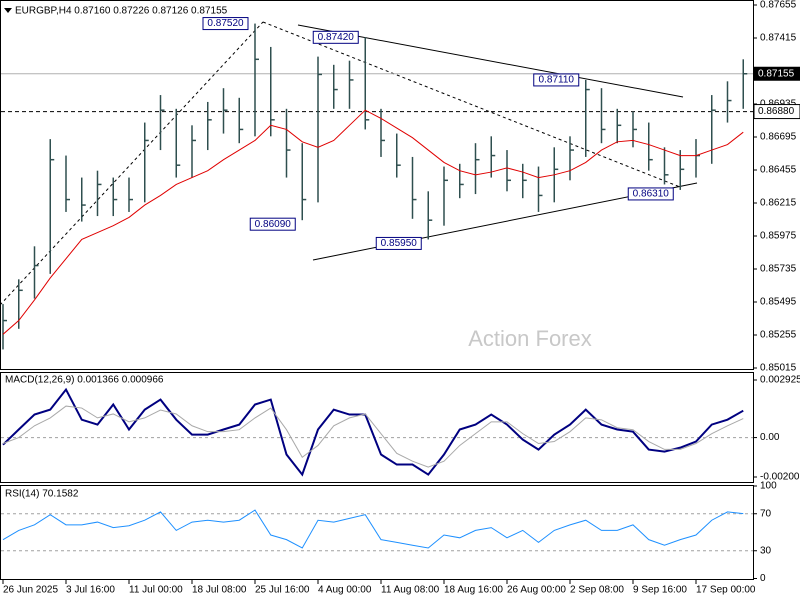 The width and height of the screenshot is (800, 600). I want to click on level-label: 0.86880, so click(776, 111).